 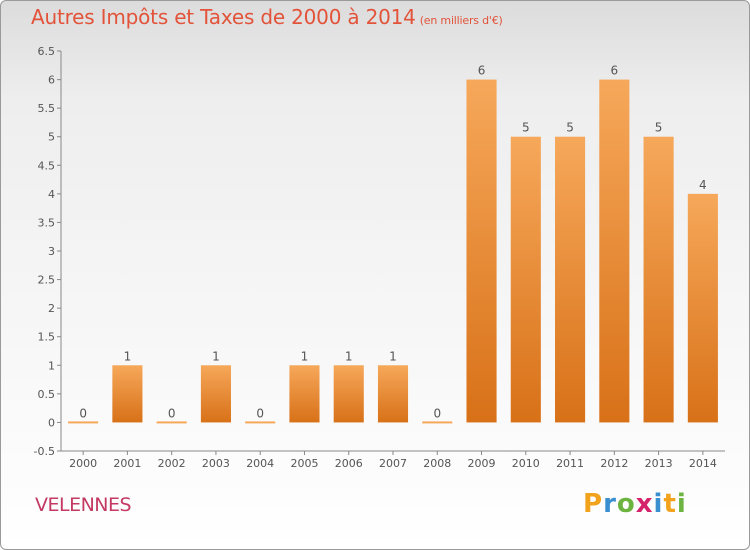 What do you see at coordinates (703, 463) in the screenshot?
I see `x-tick-label: 2014` at bounding box center [703, 463].